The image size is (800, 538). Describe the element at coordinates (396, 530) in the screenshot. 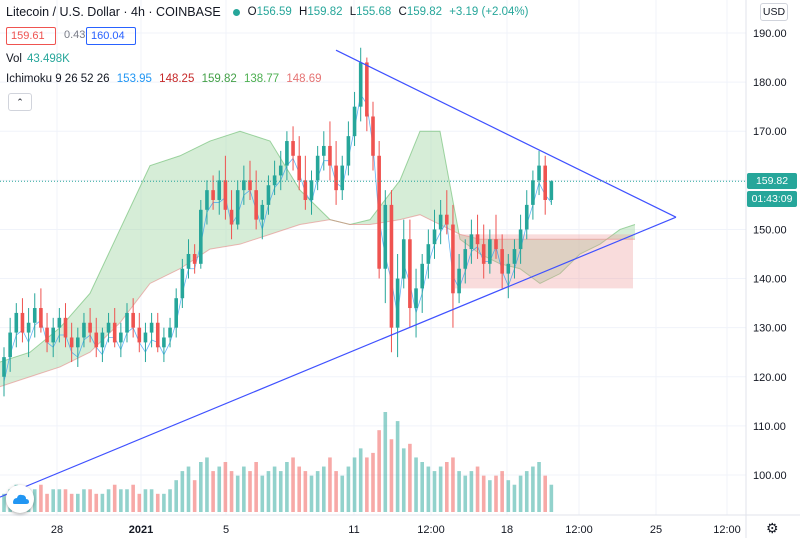

I see `time-axis: 28 2021 5 11 12:00 18 12:00 25 12:00` at that location.